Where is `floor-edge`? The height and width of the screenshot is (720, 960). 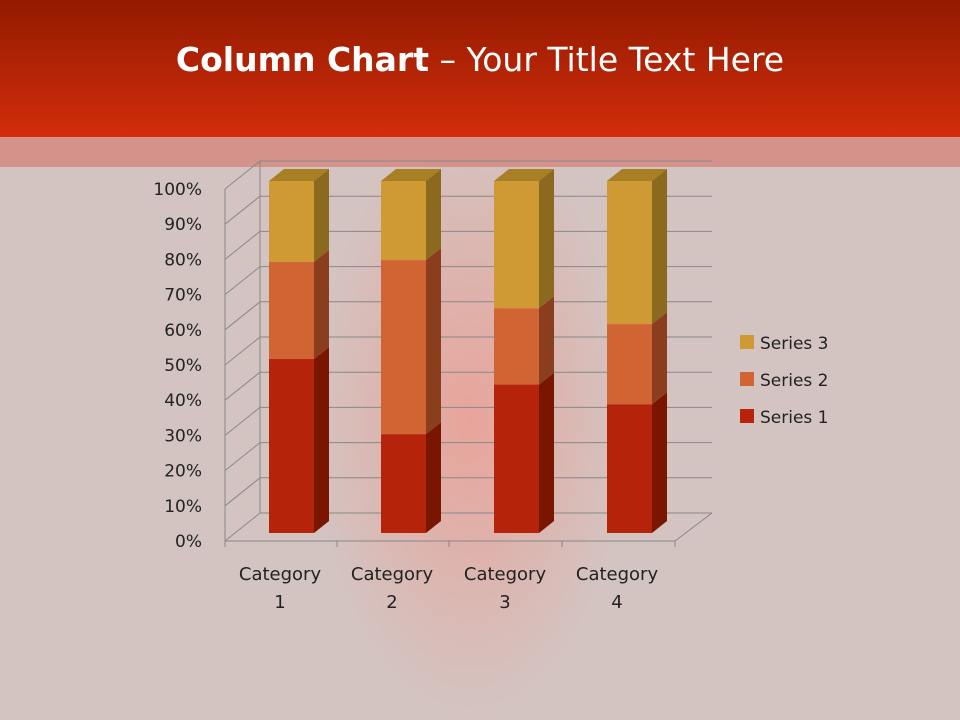
floor-edge is located at coordinates (693, 527).